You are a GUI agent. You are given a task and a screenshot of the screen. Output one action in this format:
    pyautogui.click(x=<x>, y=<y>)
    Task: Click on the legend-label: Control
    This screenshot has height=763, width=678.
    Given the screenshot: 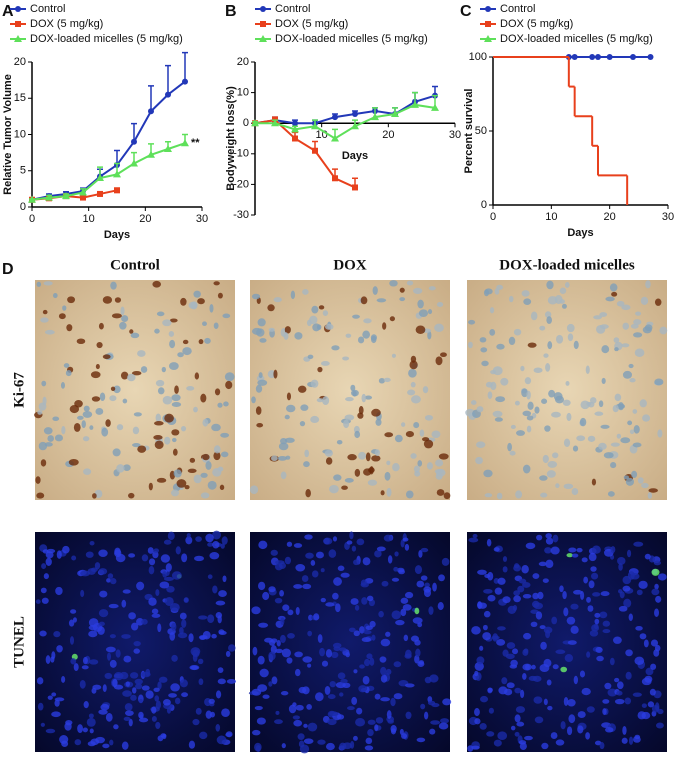 What is the action you would take?
    pyautogui.click(x=47, y=9)
    